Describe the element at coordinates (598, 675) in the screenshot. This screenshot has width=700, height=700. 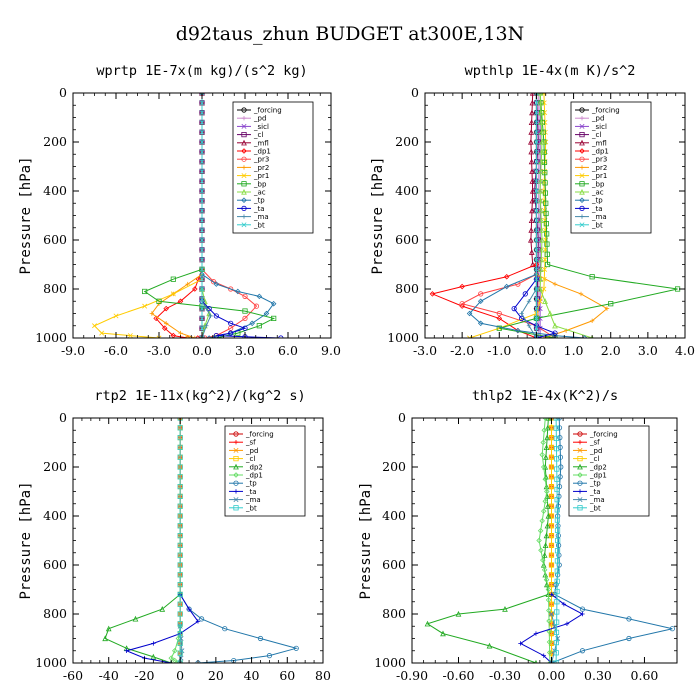
I see `x-tick-label: 0.30` at that location.